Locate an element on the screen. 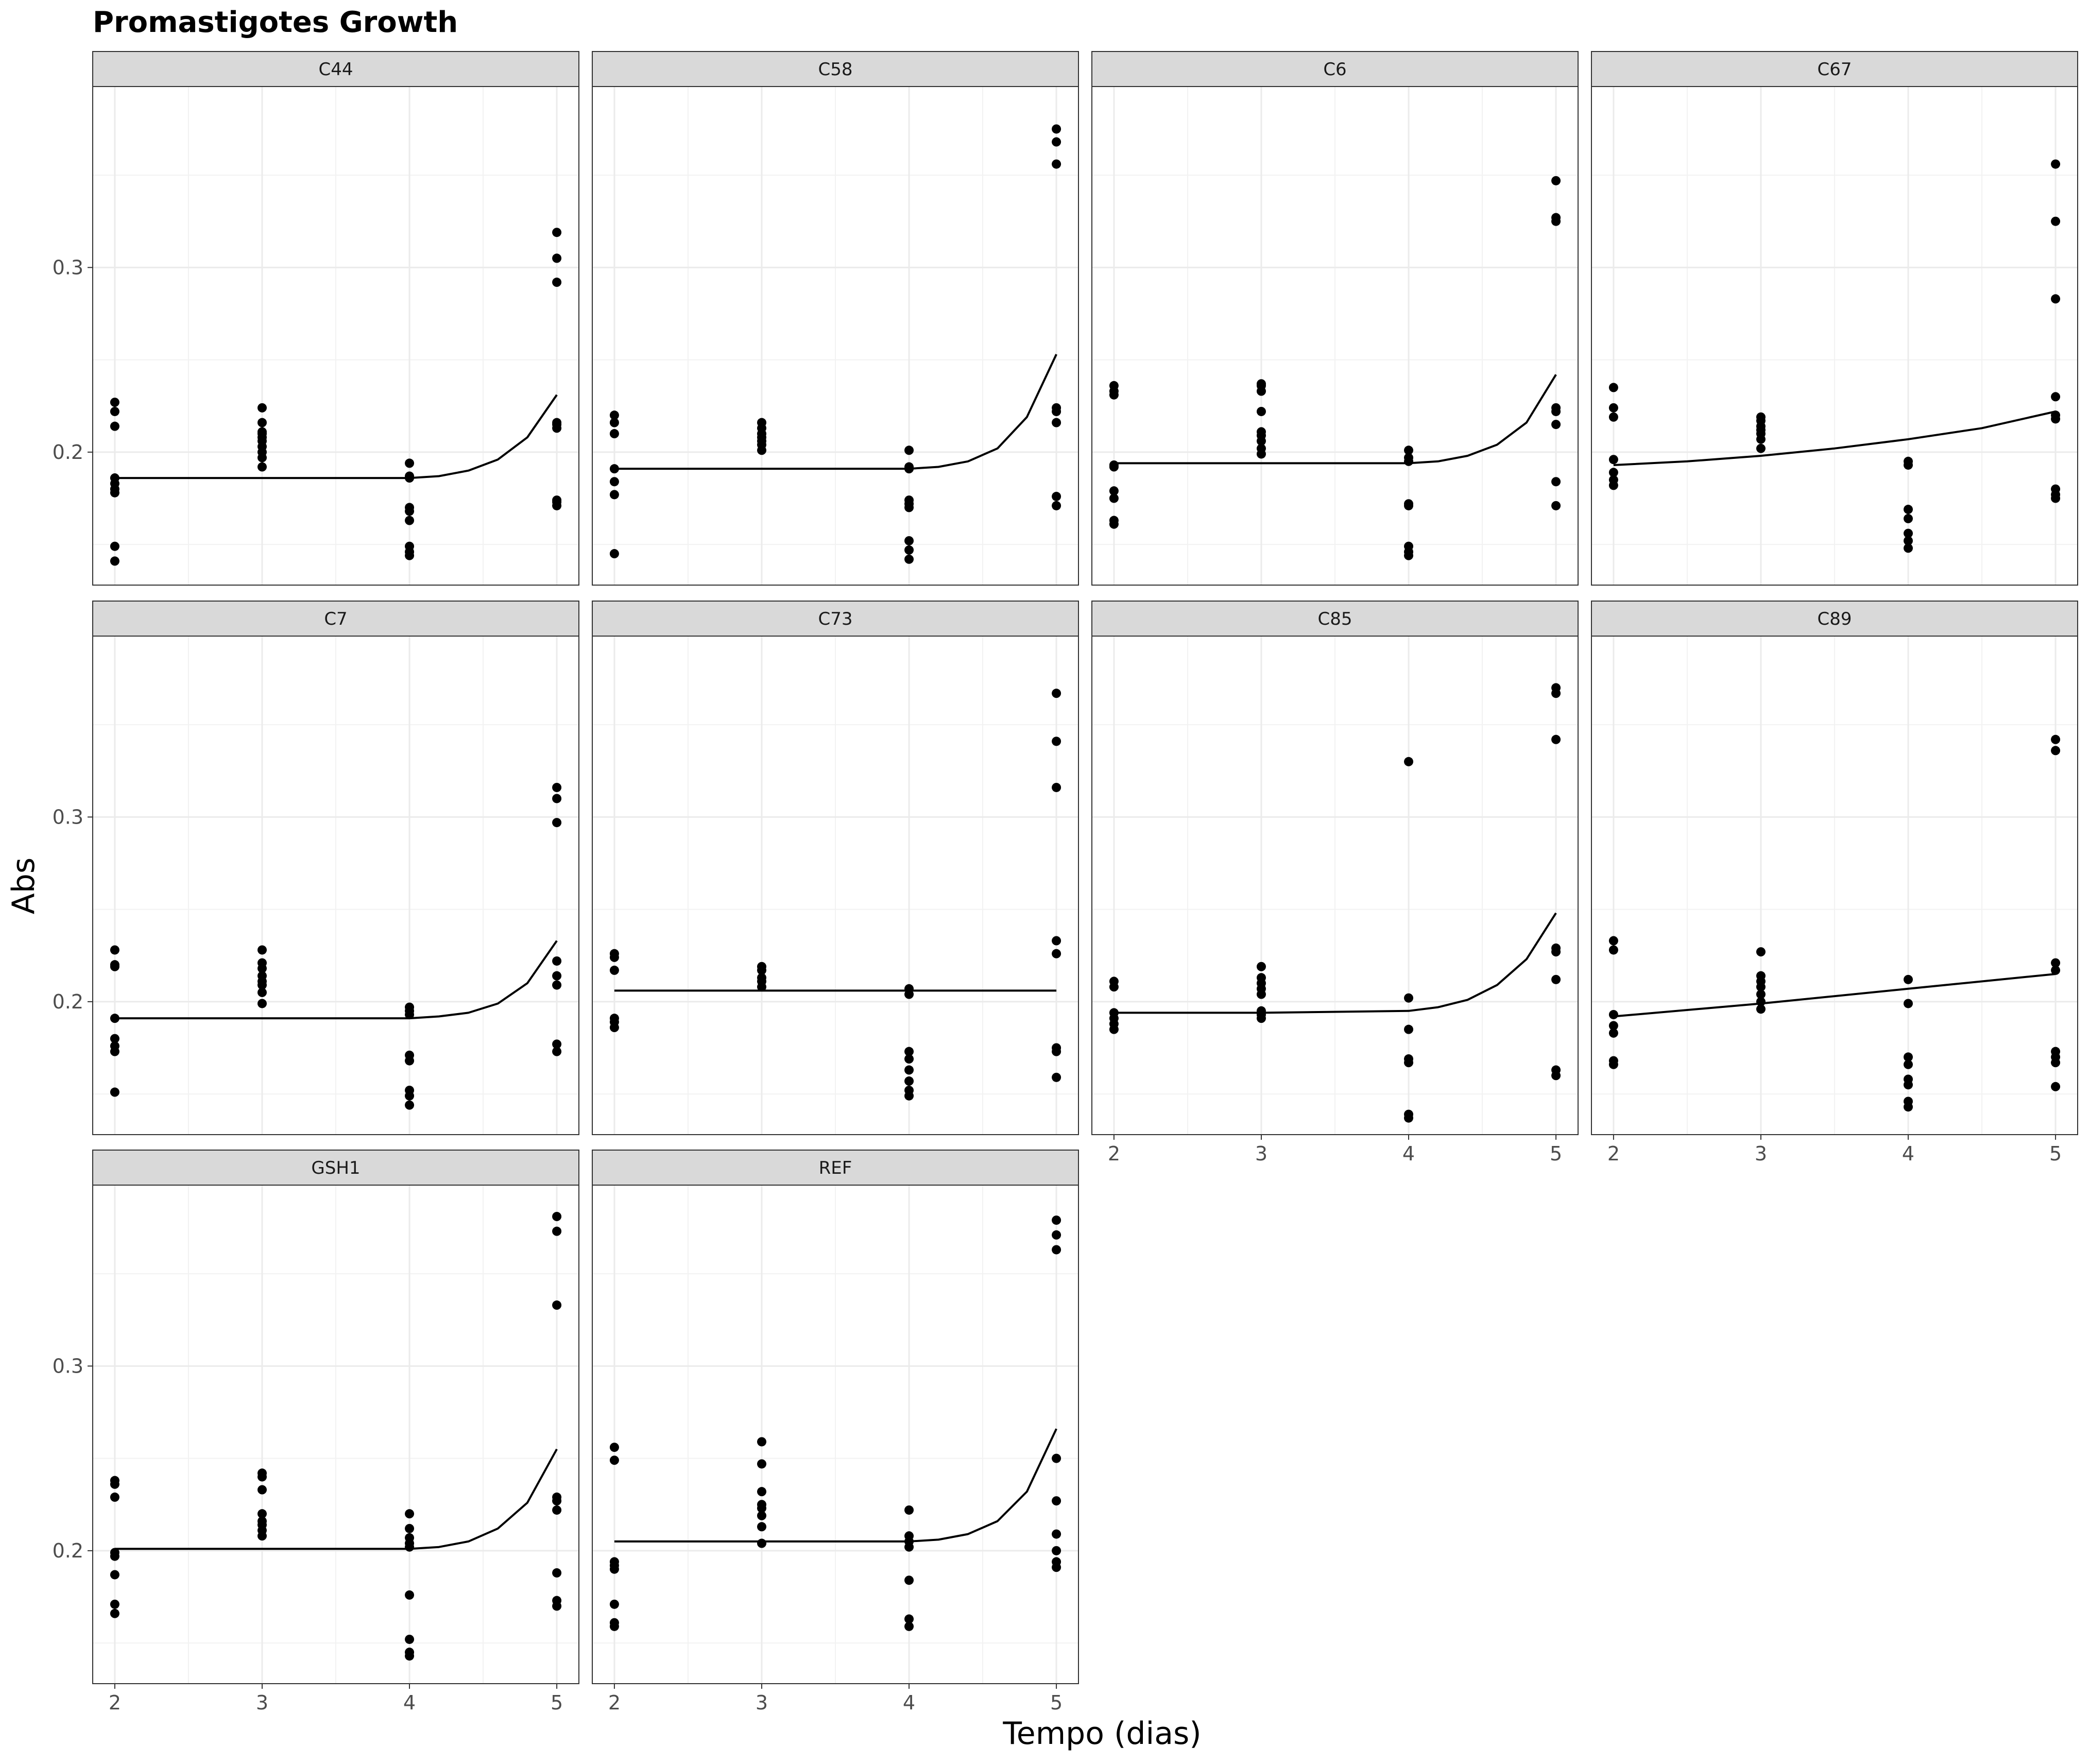 The image size is (2090, 1764). strip-label: C6 is located at coordinates (1334, 69).